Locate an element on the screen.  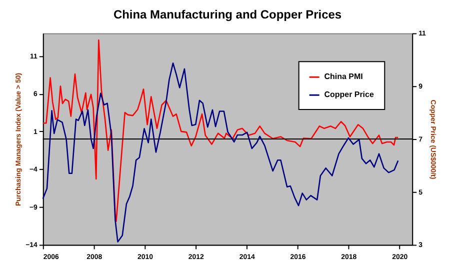
chart-title: China Manufacturing and Copper Prices is located at coordinates (227, 14).